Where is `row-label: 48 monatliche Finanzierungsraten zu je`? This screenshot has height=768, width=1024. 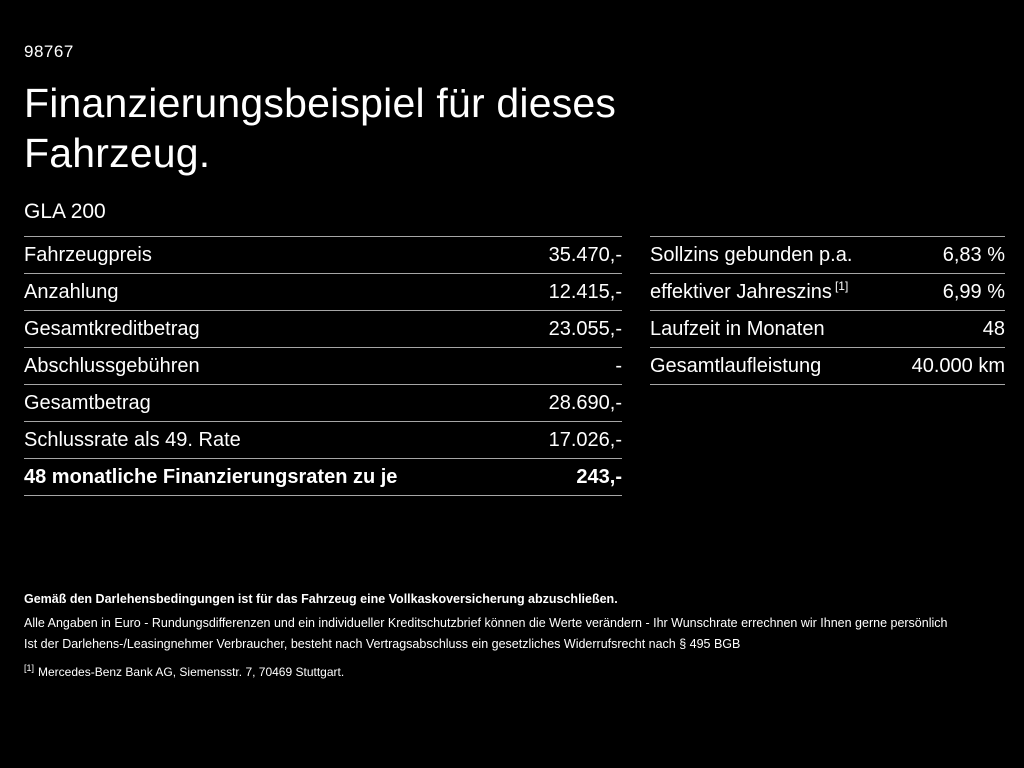 row-label: 48 monatliche Finanzierungsraten zu je is located at coordinates (211, 476).